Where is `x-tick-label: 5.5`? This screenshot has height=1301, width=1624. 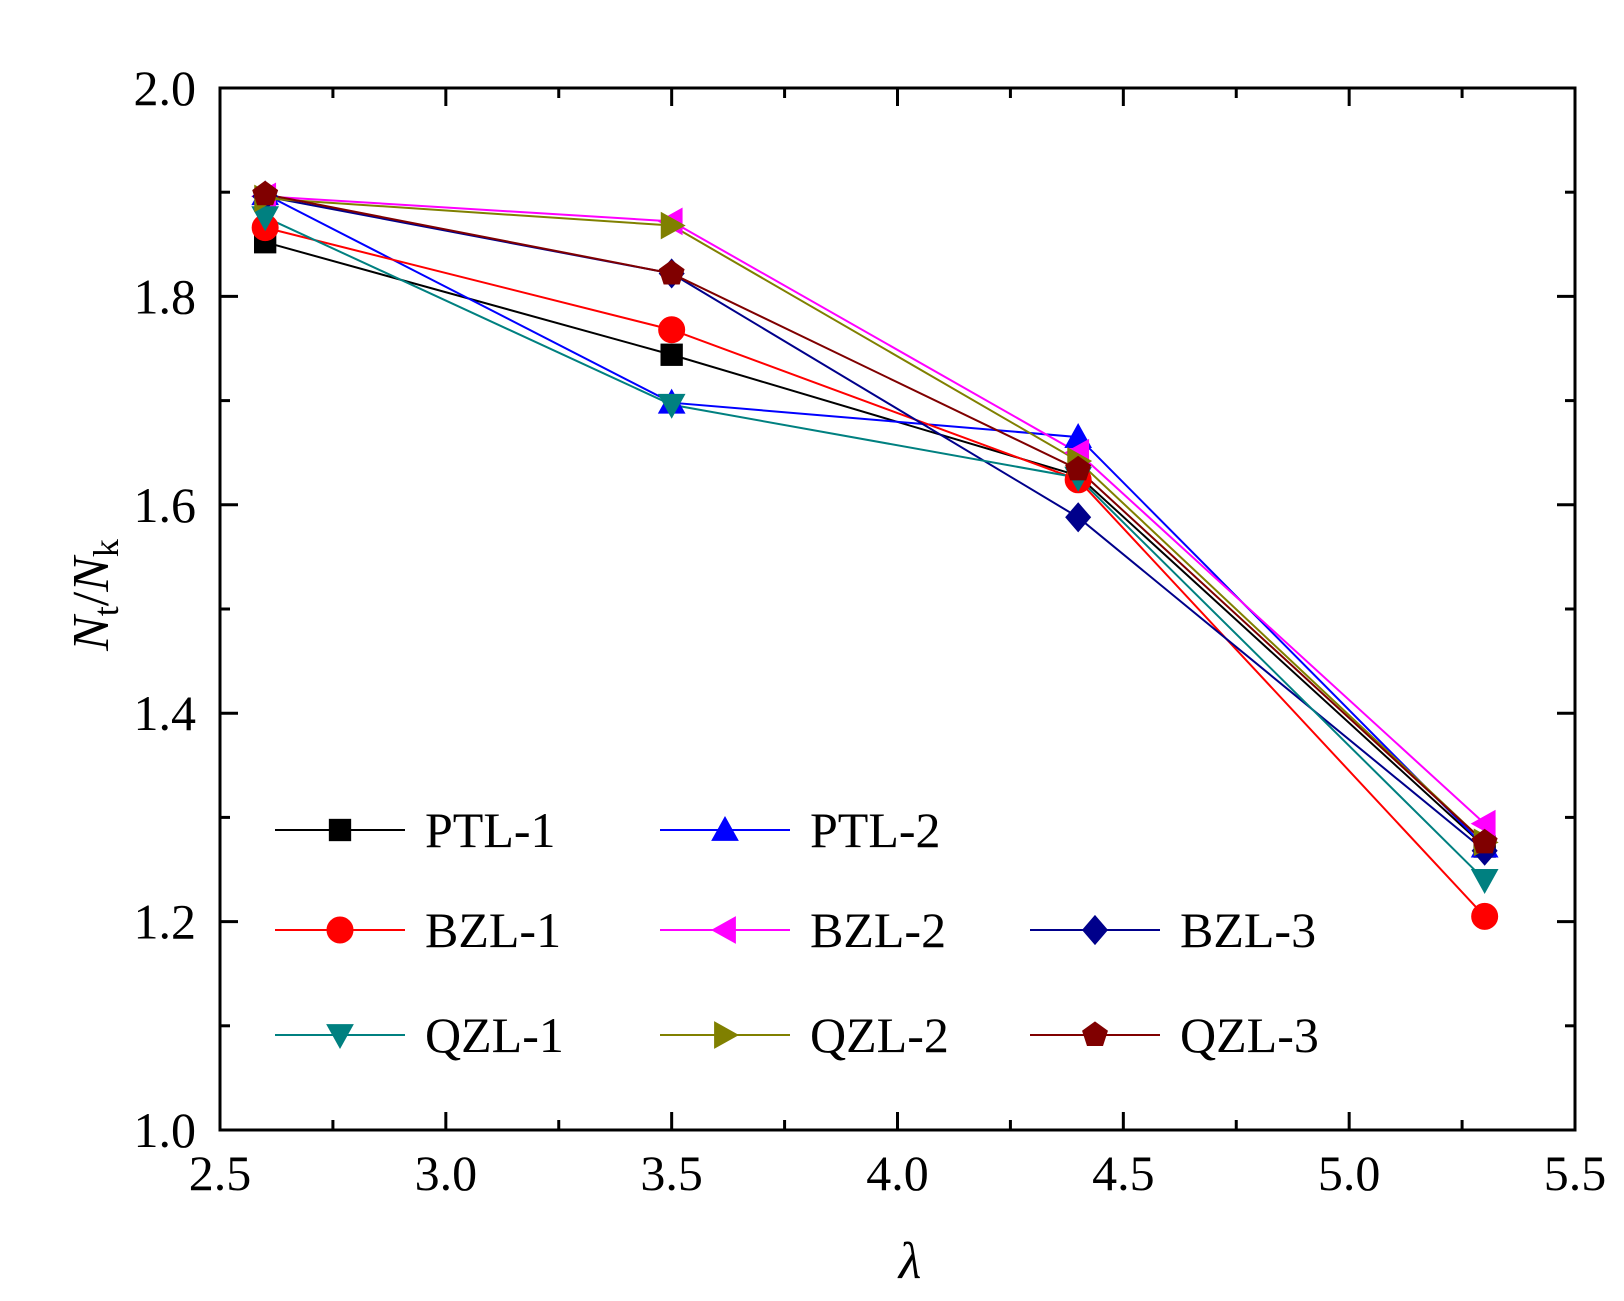
x-tick-label: 5.5 is located at coordinates (1575, 1173).